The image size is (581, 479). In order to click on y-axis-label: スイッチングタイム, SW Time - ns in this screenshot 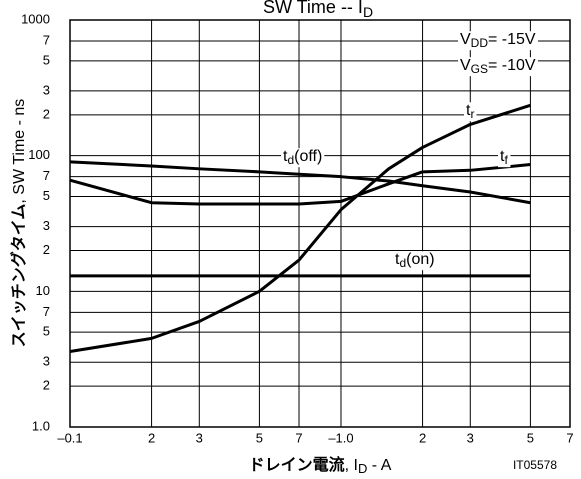, I will do `click(18, 223)`.